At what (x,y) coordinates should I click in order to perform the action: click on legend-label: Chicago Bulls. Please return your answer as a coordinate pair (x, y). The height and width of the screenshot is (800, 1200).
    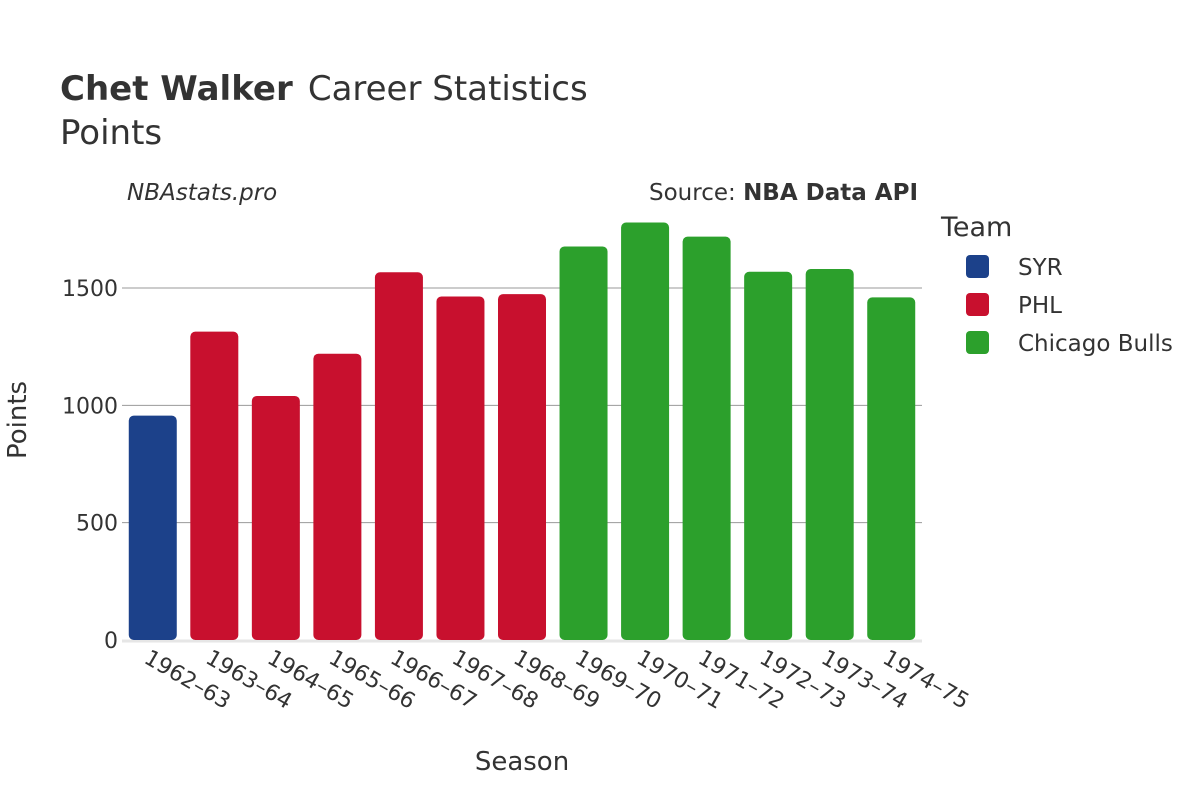
    Looking at the image, I should click on (1095, 344).